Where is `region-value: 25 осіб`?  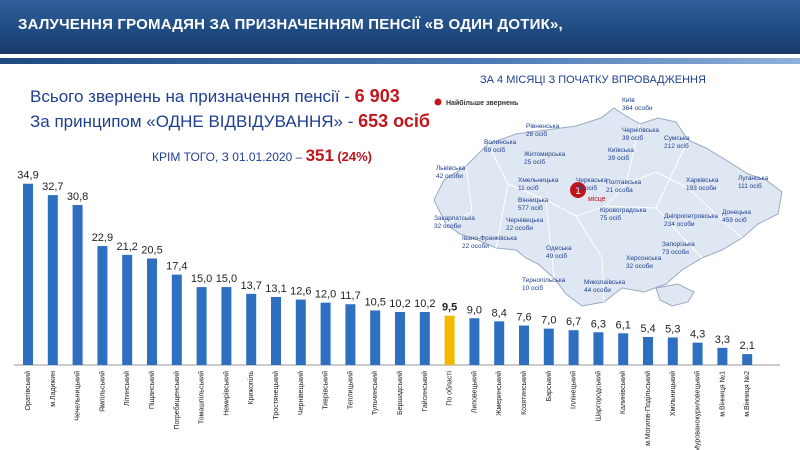
region-value: 25 осіб is located at coordinates (534, 162).